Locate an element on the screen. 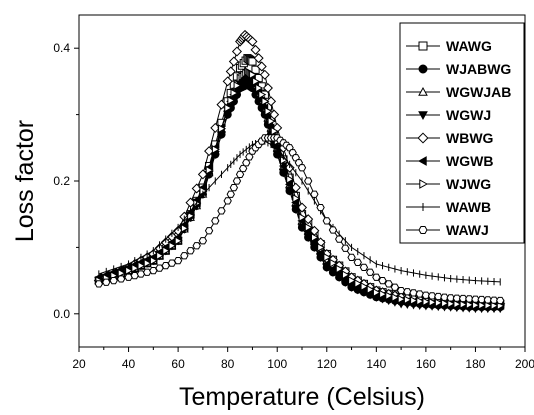  legend-label: WJWG is located at coordinates (468, 184).